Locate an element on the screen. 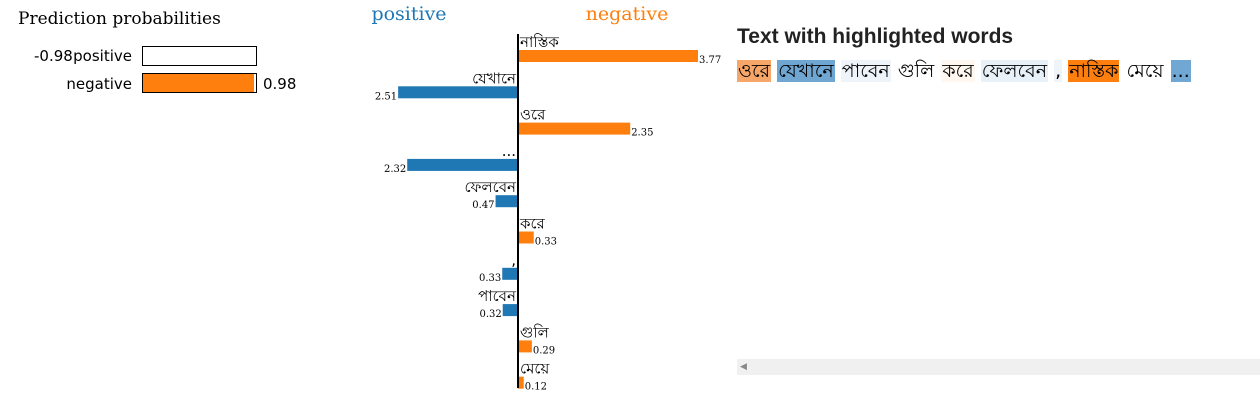  highlighted-token: মেয়ে is located at coordinates (1145, 71).